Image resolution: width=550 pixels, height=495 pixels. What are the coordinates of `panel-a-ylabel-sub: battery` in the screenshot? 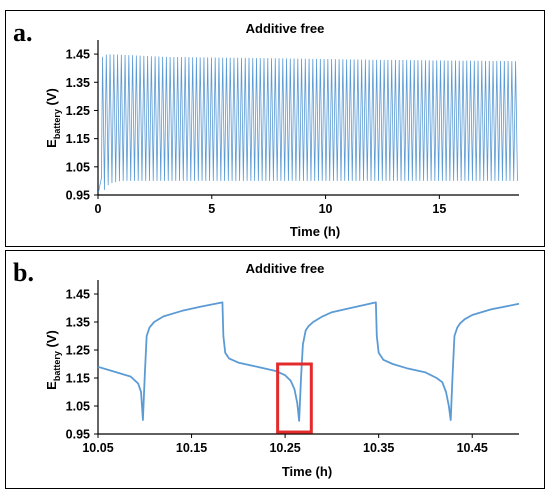 It's located at (57, 124).